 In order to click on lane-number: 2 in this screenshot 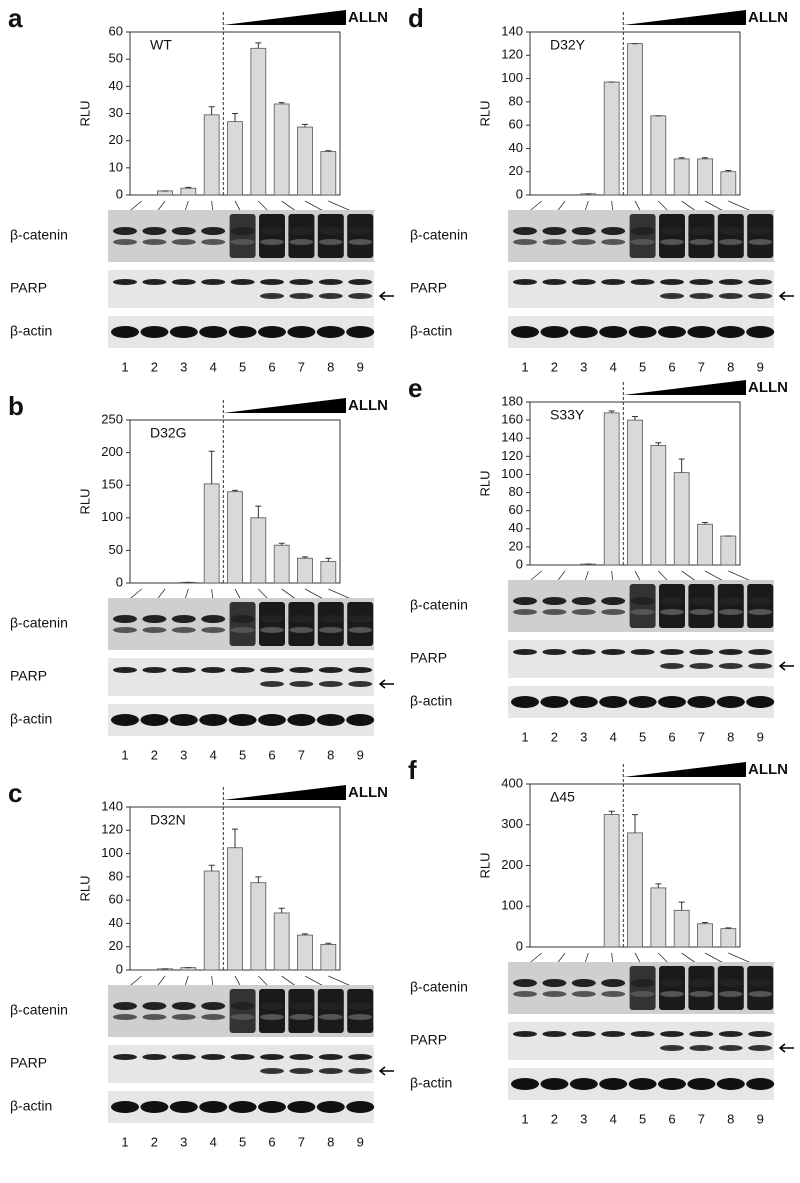, I will do `click(154, 1141)`.